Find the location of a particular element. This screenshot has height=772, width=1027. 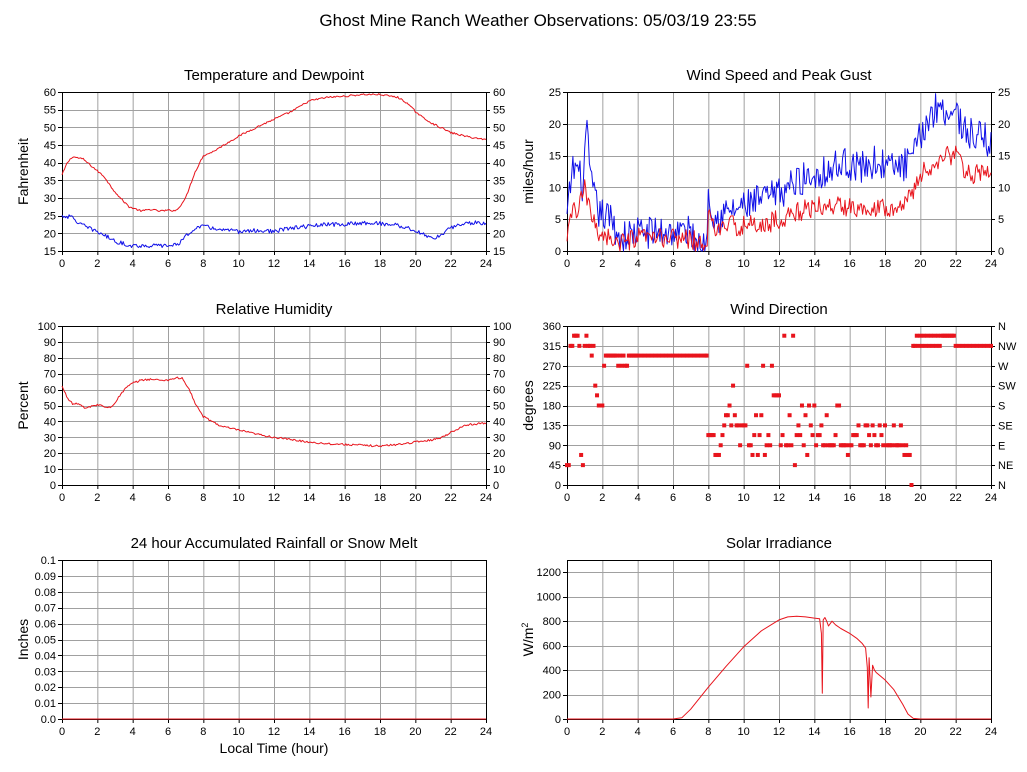

rainfall-xtick-label: 12 is located at coordinates (274, 732).